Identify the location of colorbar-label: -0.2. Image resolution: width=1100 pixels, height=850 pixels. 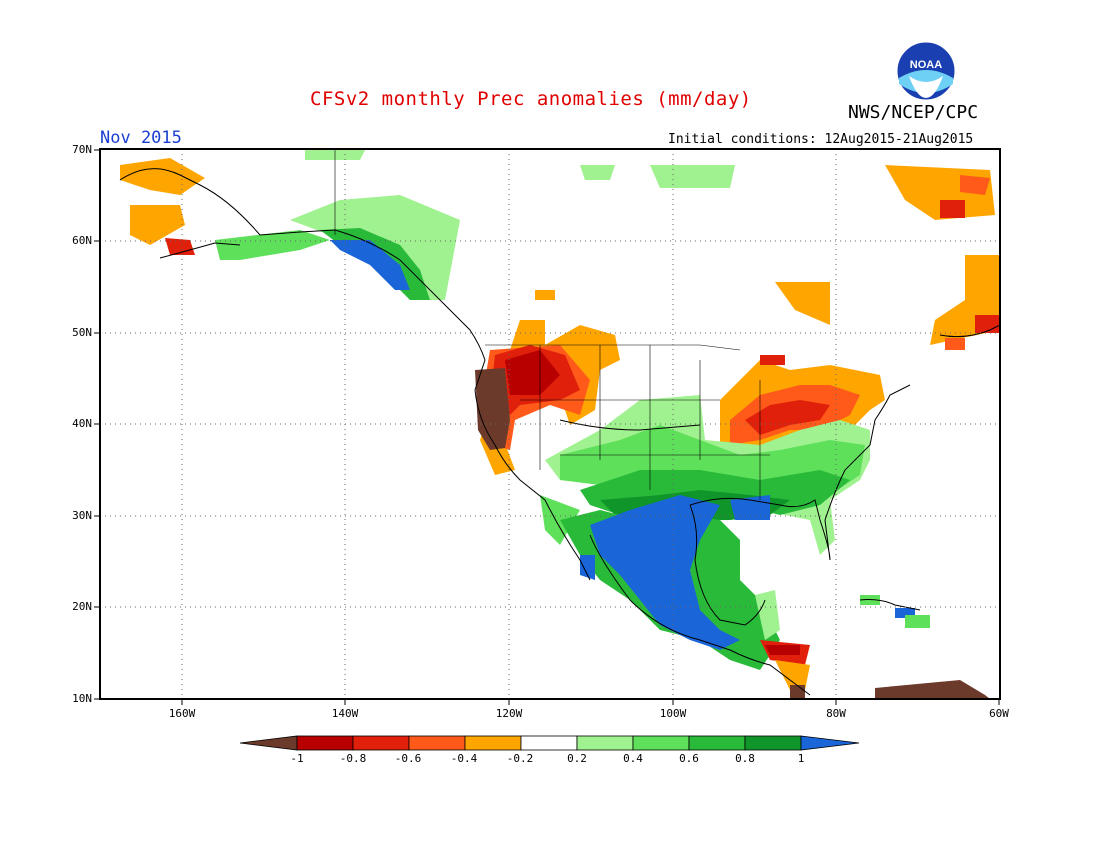
(520, 758).